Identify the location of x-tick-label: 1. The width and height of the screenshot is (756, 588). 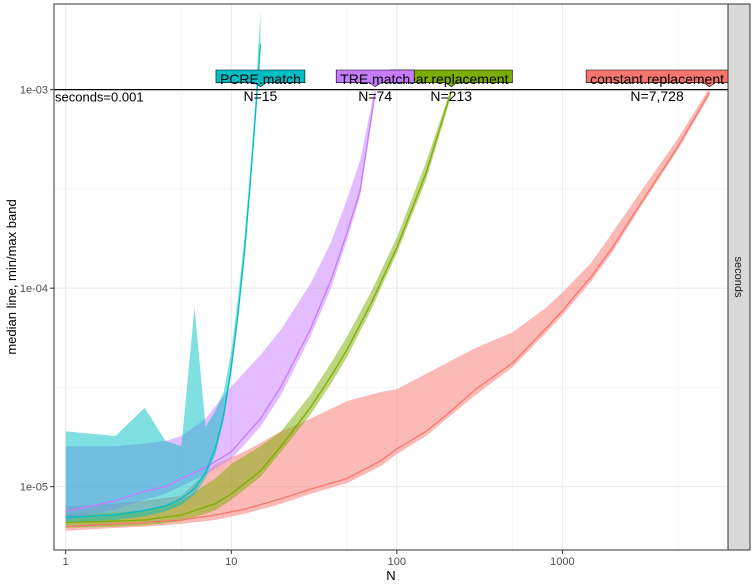
(66, 562).